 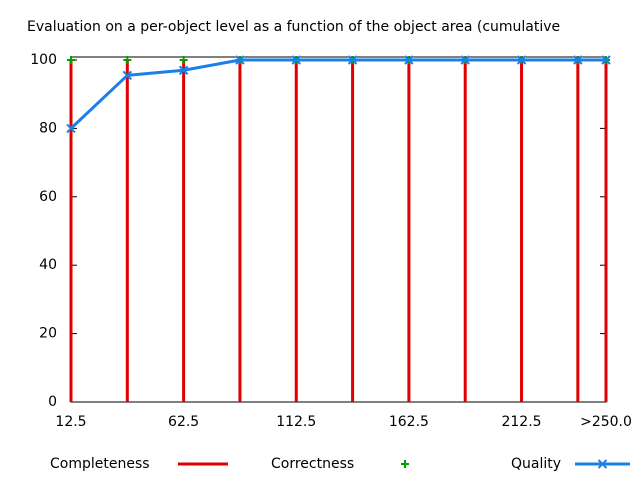 I want to click on line, so click(x=337, y=94).